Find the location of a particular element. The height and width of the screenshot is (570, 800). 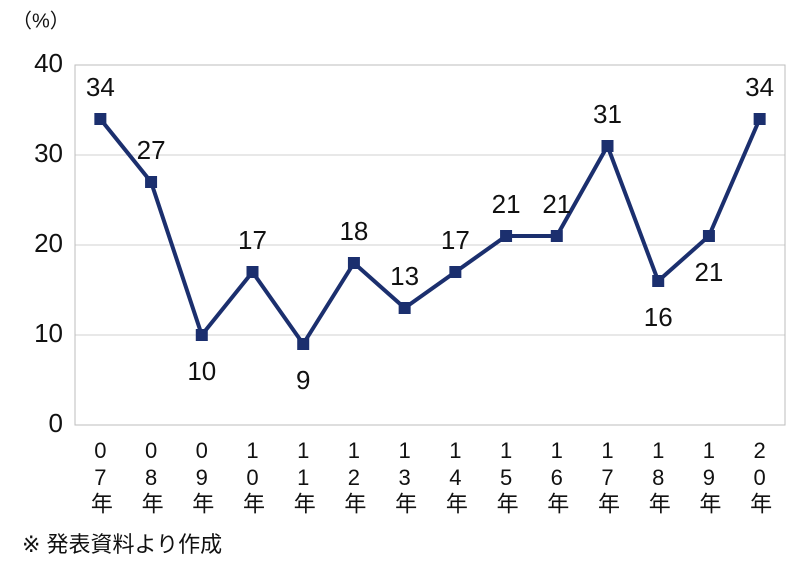

x-tick-label: 13年 is located at coordinates (404, 477).